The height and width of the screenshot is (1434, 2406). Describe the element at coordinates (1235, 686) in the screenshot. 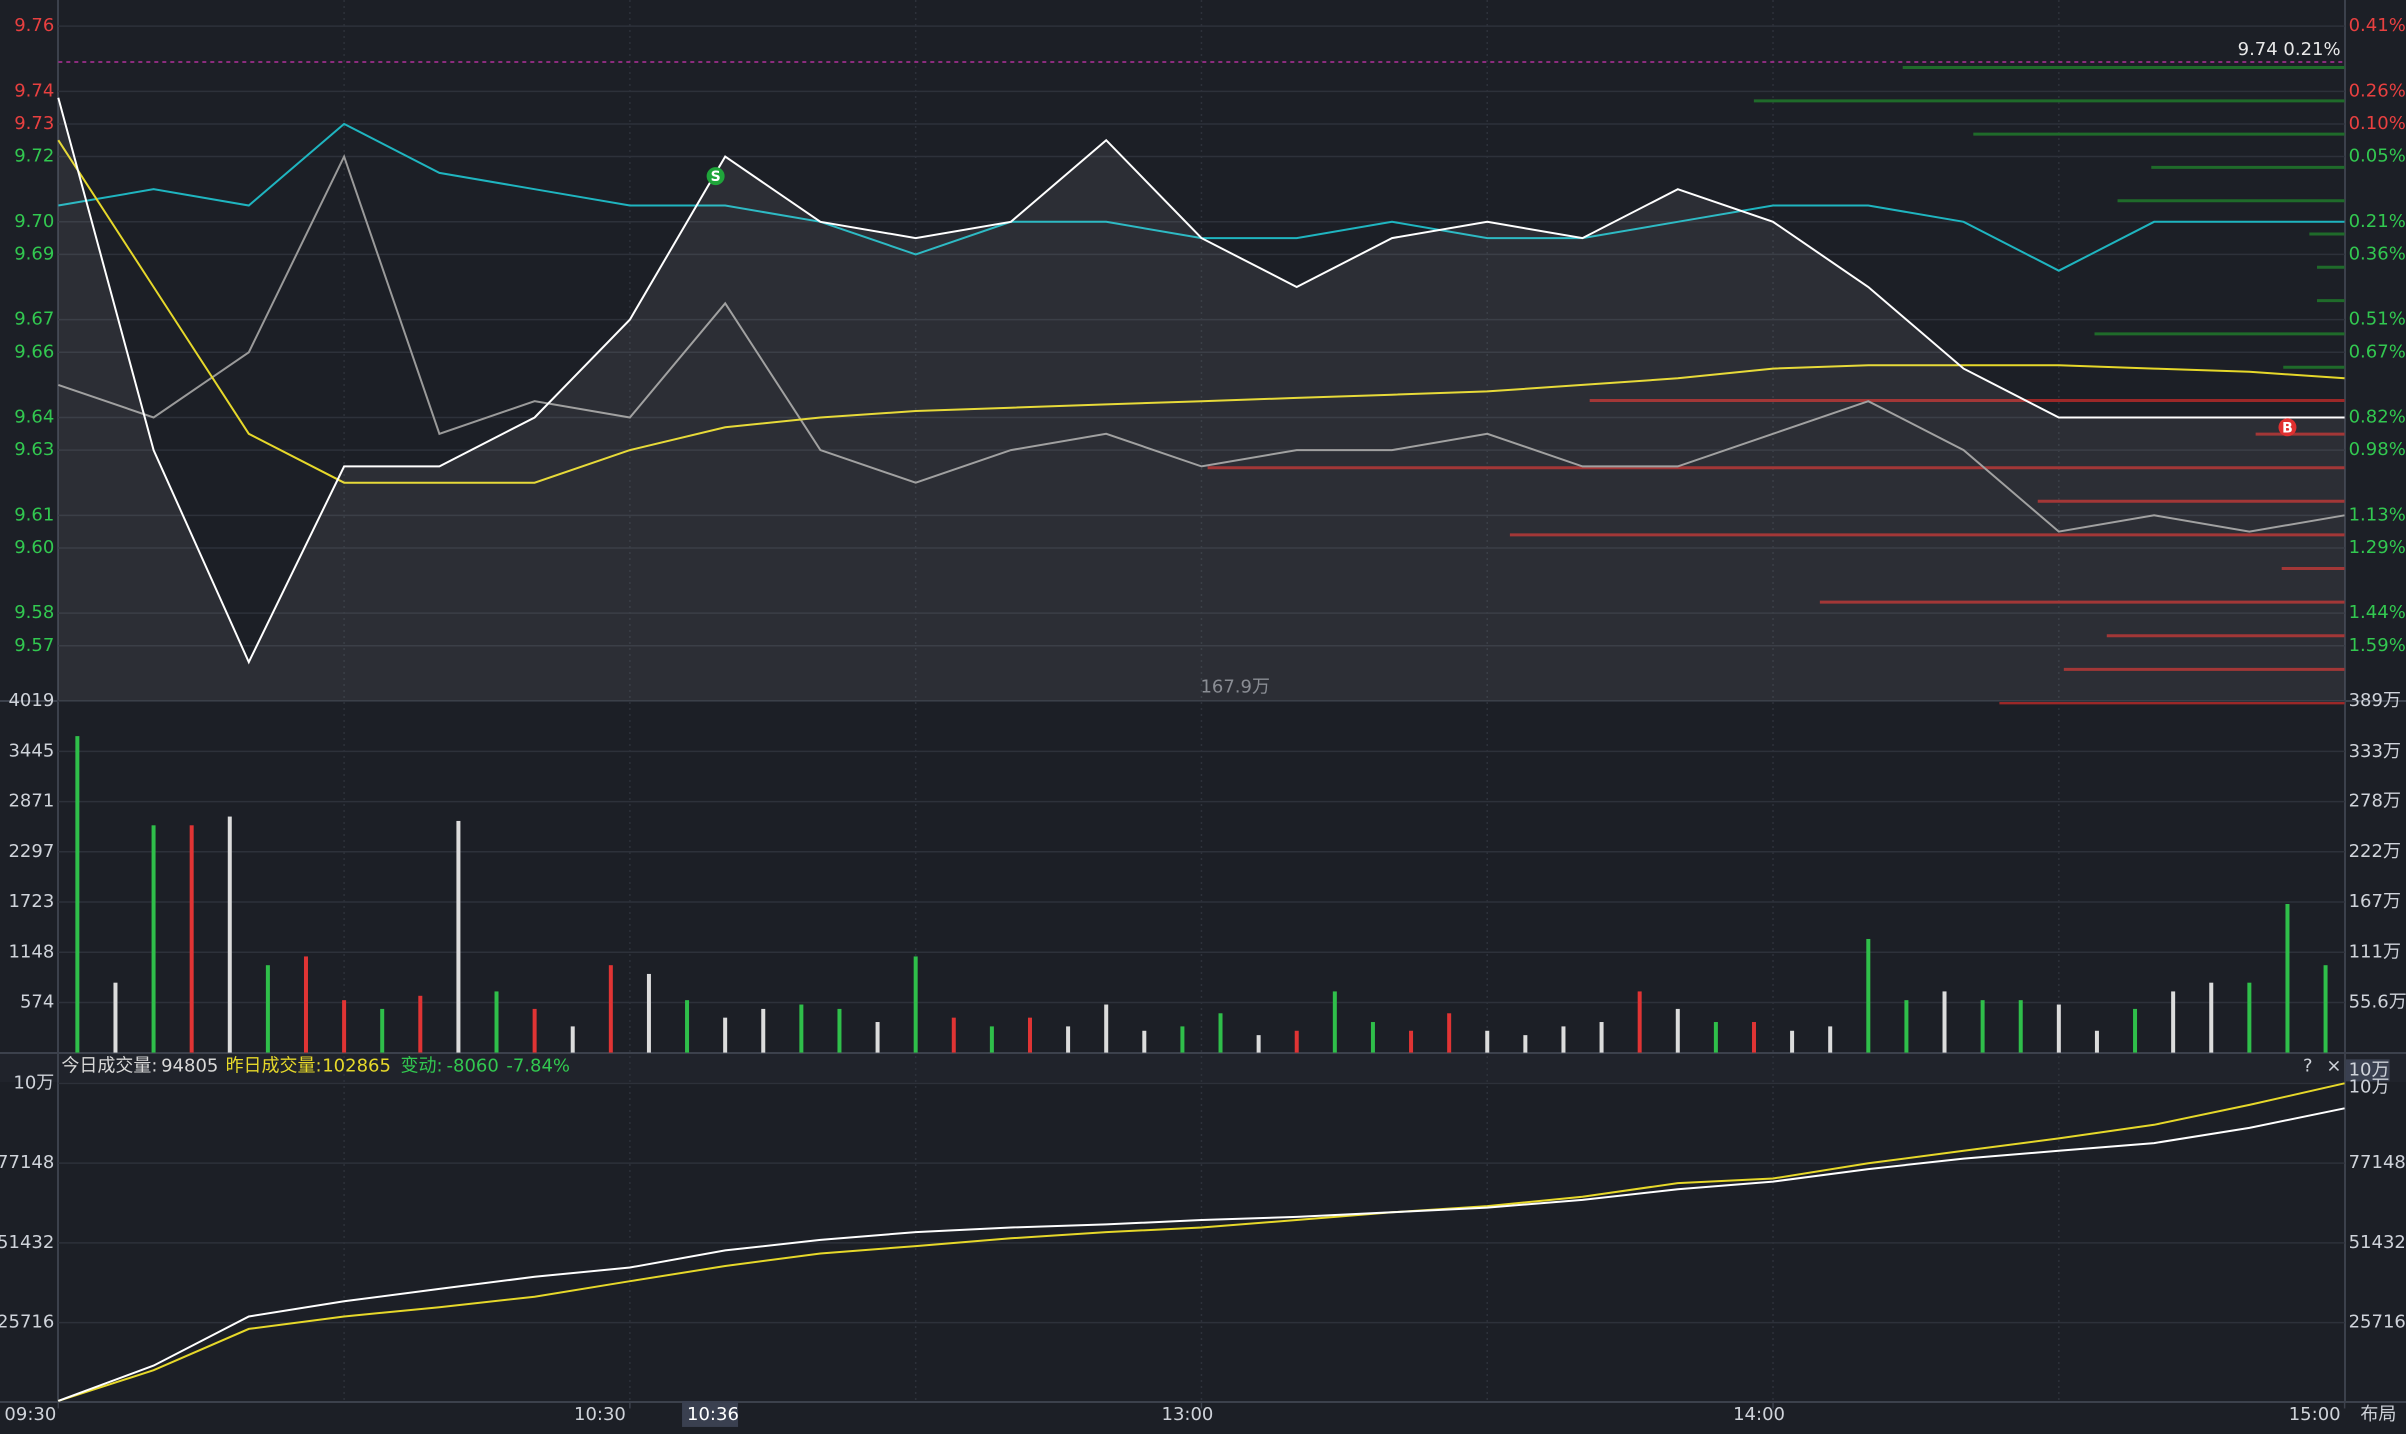

I see `volume-annotation: 167.9万` at that location.